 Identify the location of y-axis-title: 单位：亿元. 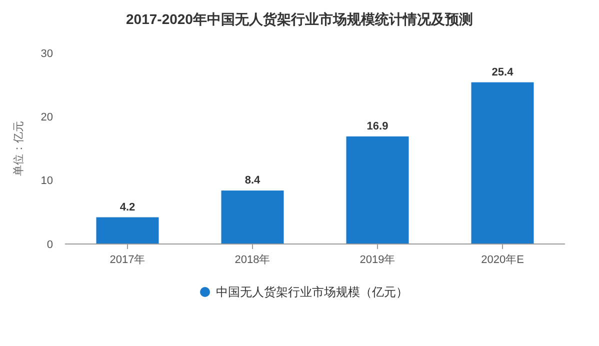
(18, 148).